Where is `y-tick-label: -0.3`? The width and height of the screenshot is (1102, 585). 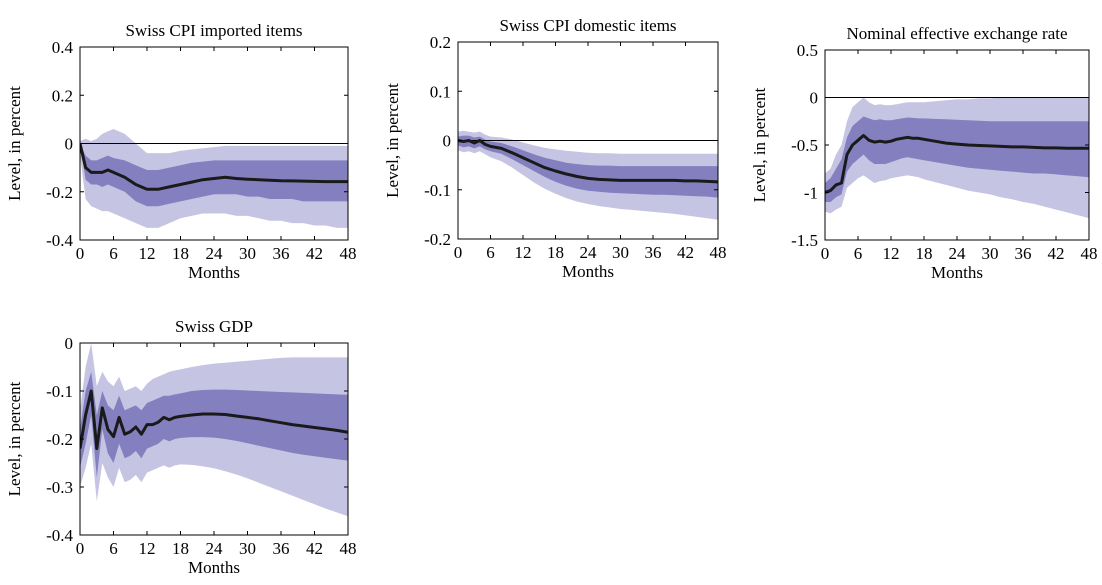
y-tick-label: -0.3 is located at coordinates (59, 487).